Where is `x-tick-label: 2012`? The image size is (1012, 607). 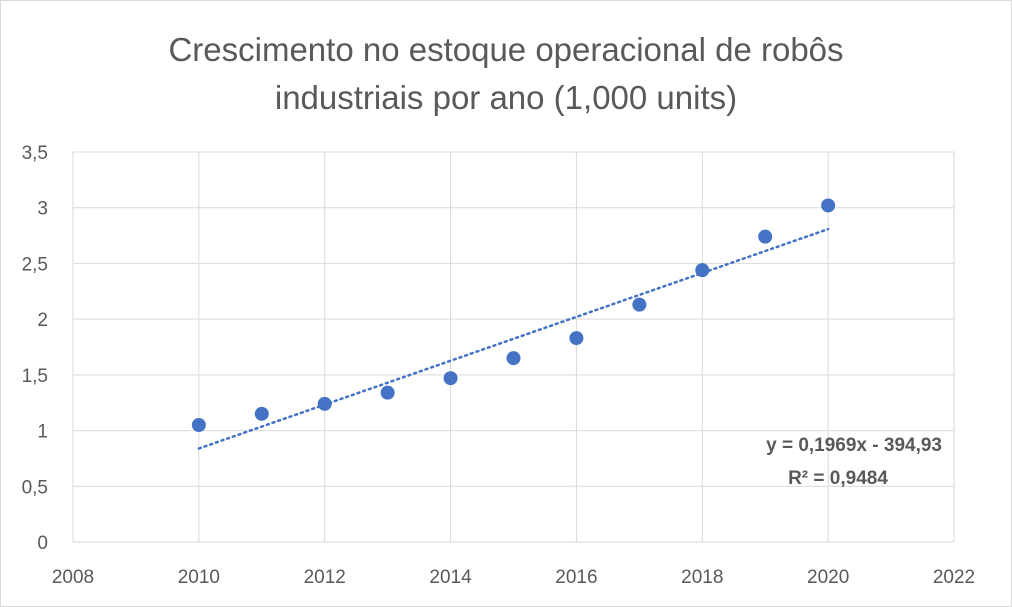
x-tick-label: 2012 is located at coordinates (325, 577).